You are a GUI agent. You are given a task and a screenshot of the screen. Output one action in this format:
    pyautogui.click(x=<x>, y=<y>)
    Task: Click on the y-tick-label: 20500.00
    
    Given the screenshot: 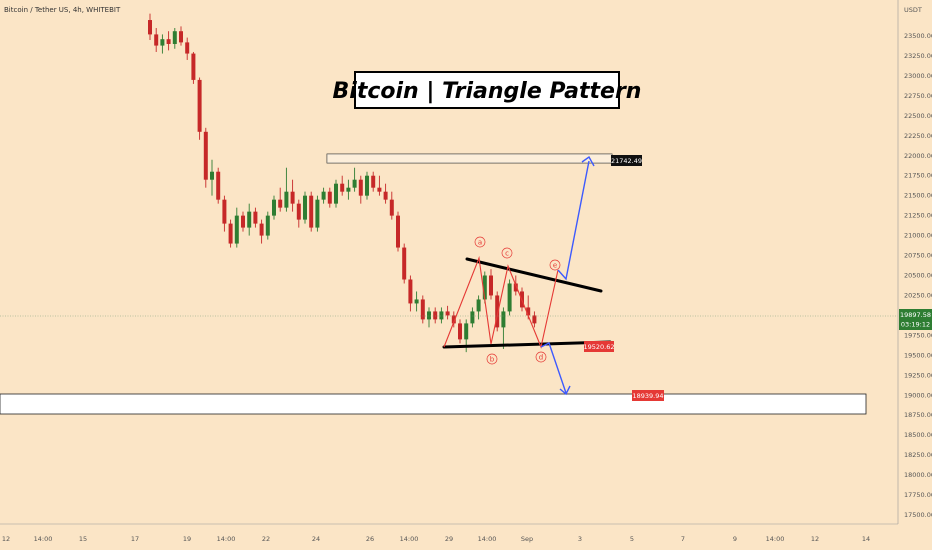 What is the action you would take?
    pyautogui.click(x=918, y=276)
    